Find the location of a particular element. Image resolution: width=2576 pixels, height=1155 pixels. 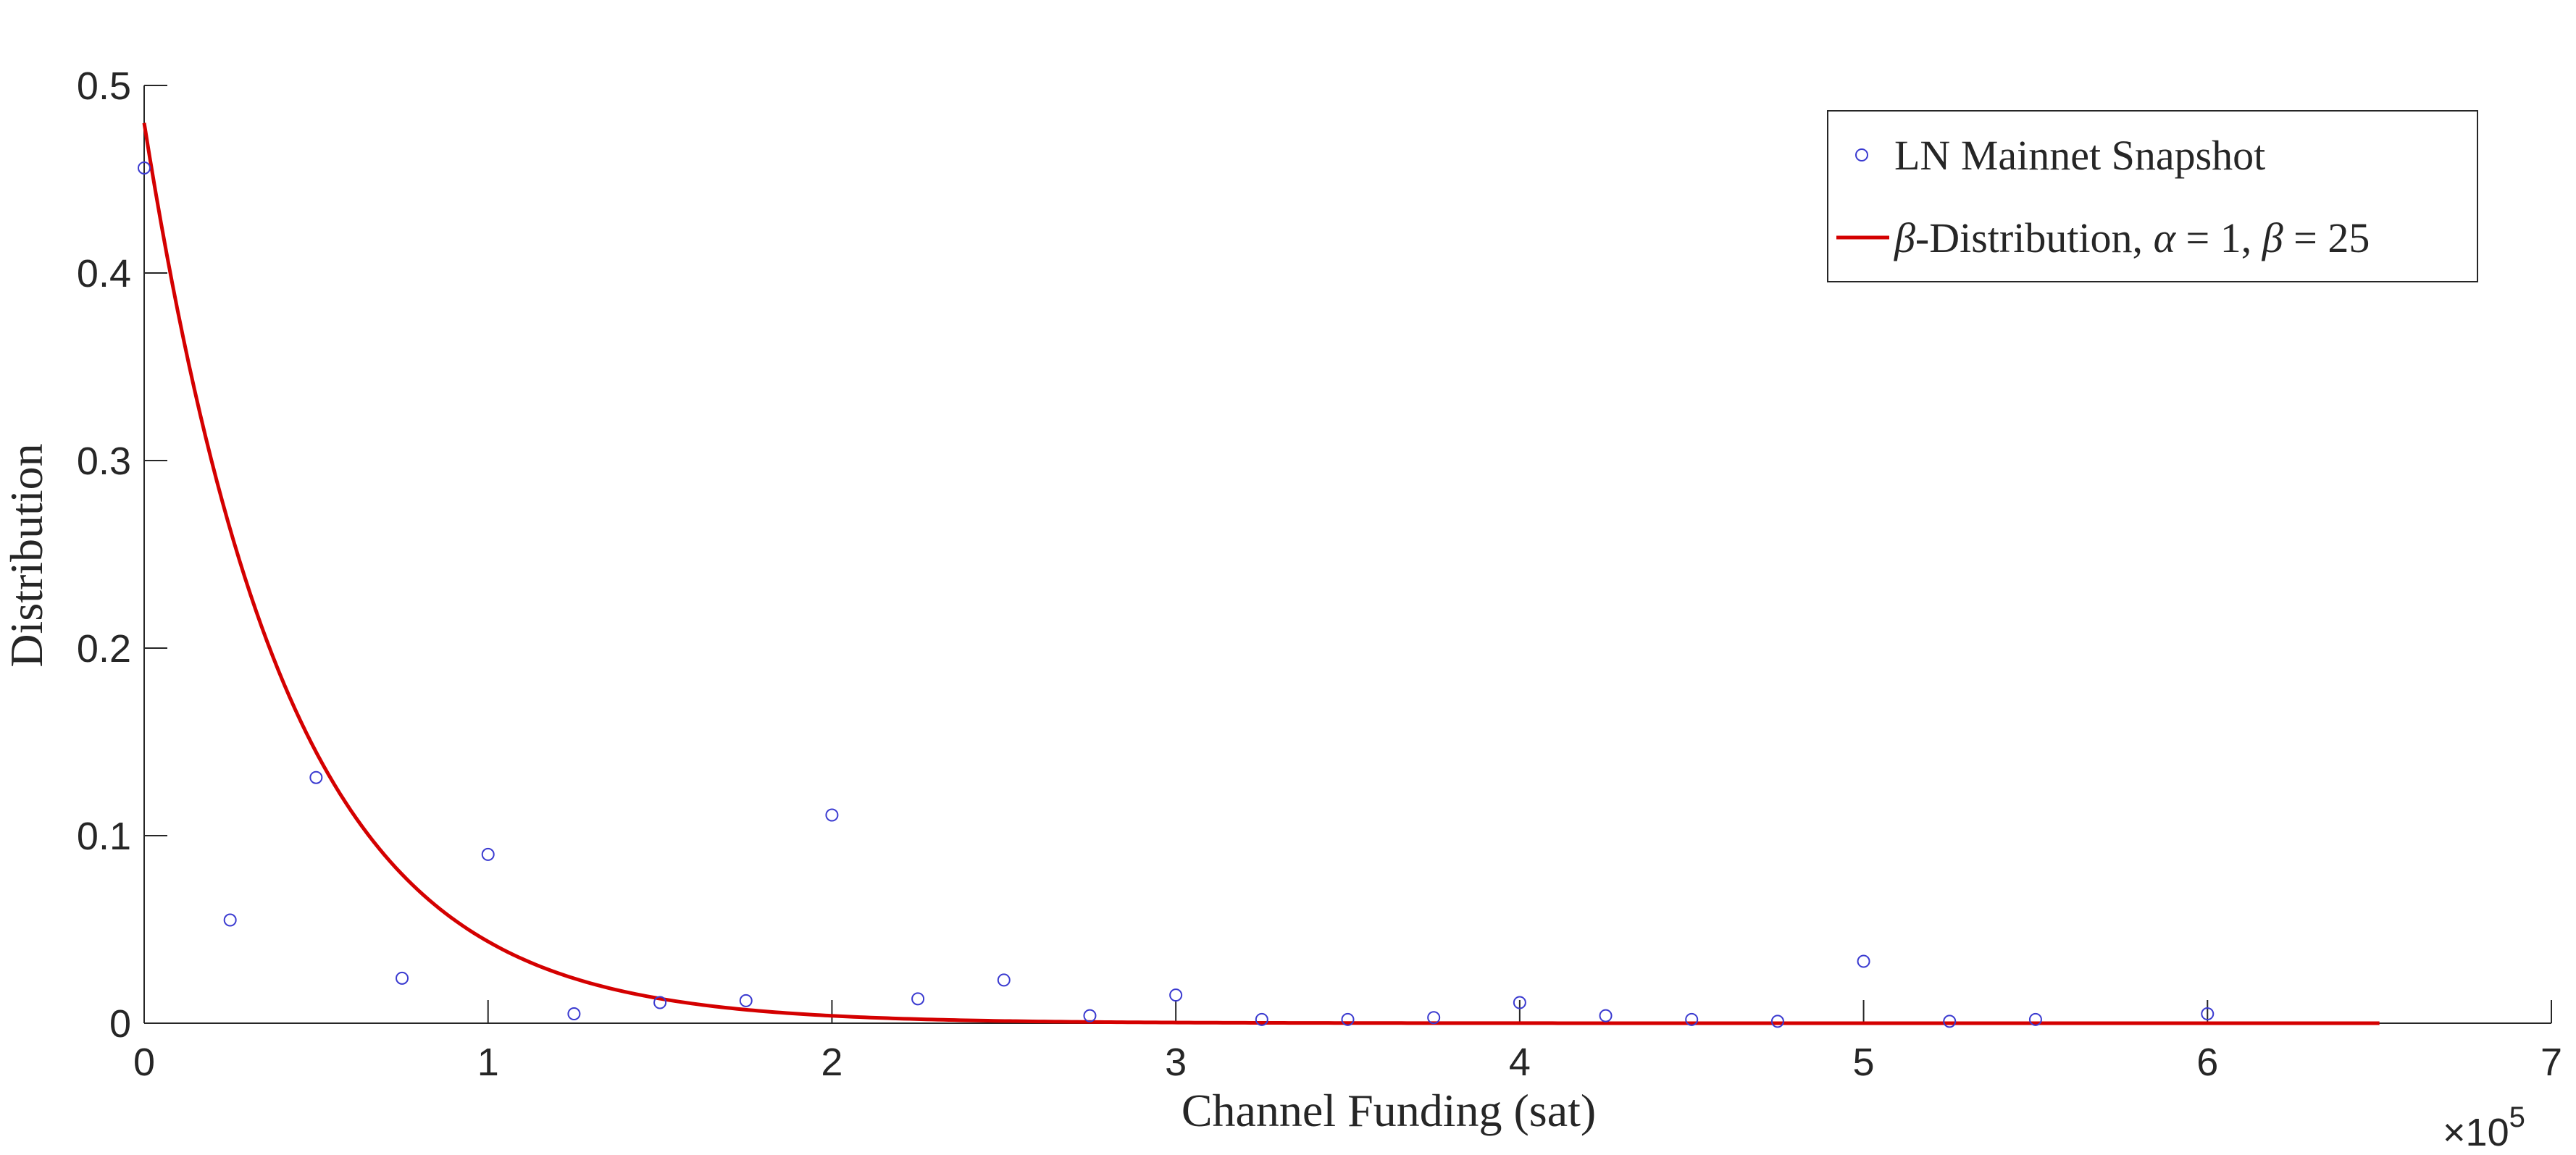

x-tick-label: 1 is located at coordinates (488, 1062).